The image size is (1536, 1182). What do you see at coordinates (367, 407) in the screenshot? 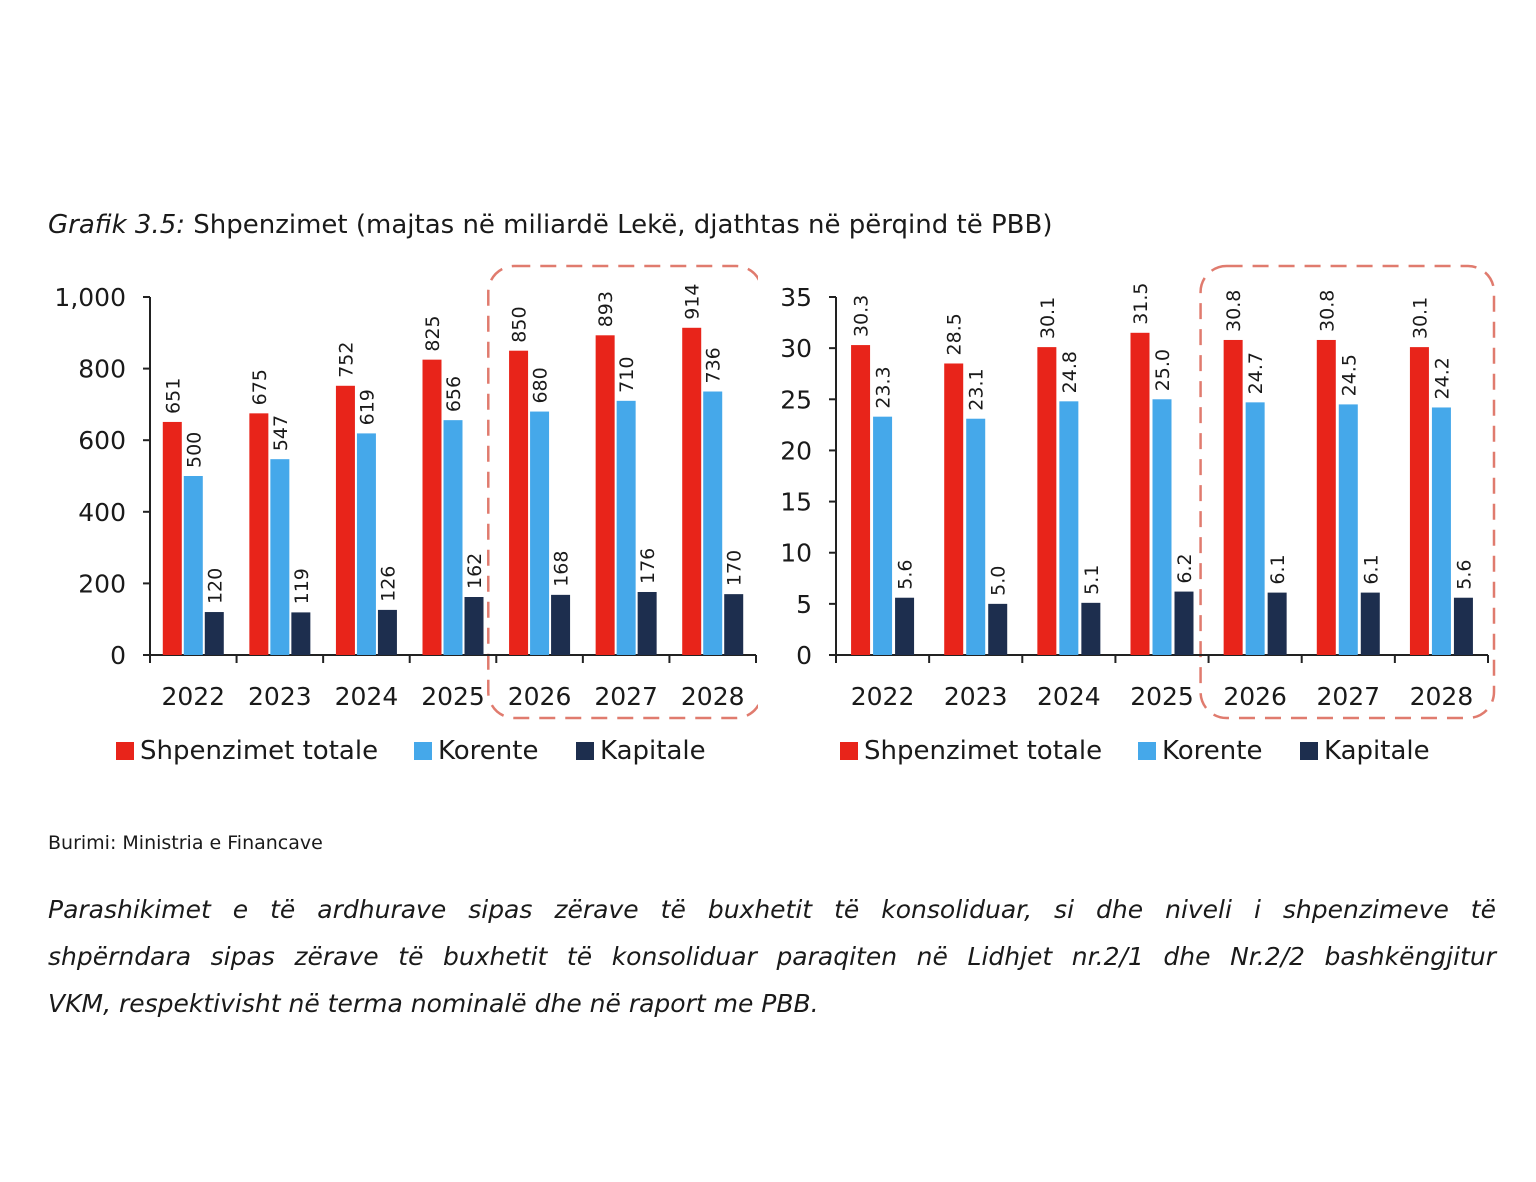
I see `left-data-label: 619` at bounding box center [367, 407].